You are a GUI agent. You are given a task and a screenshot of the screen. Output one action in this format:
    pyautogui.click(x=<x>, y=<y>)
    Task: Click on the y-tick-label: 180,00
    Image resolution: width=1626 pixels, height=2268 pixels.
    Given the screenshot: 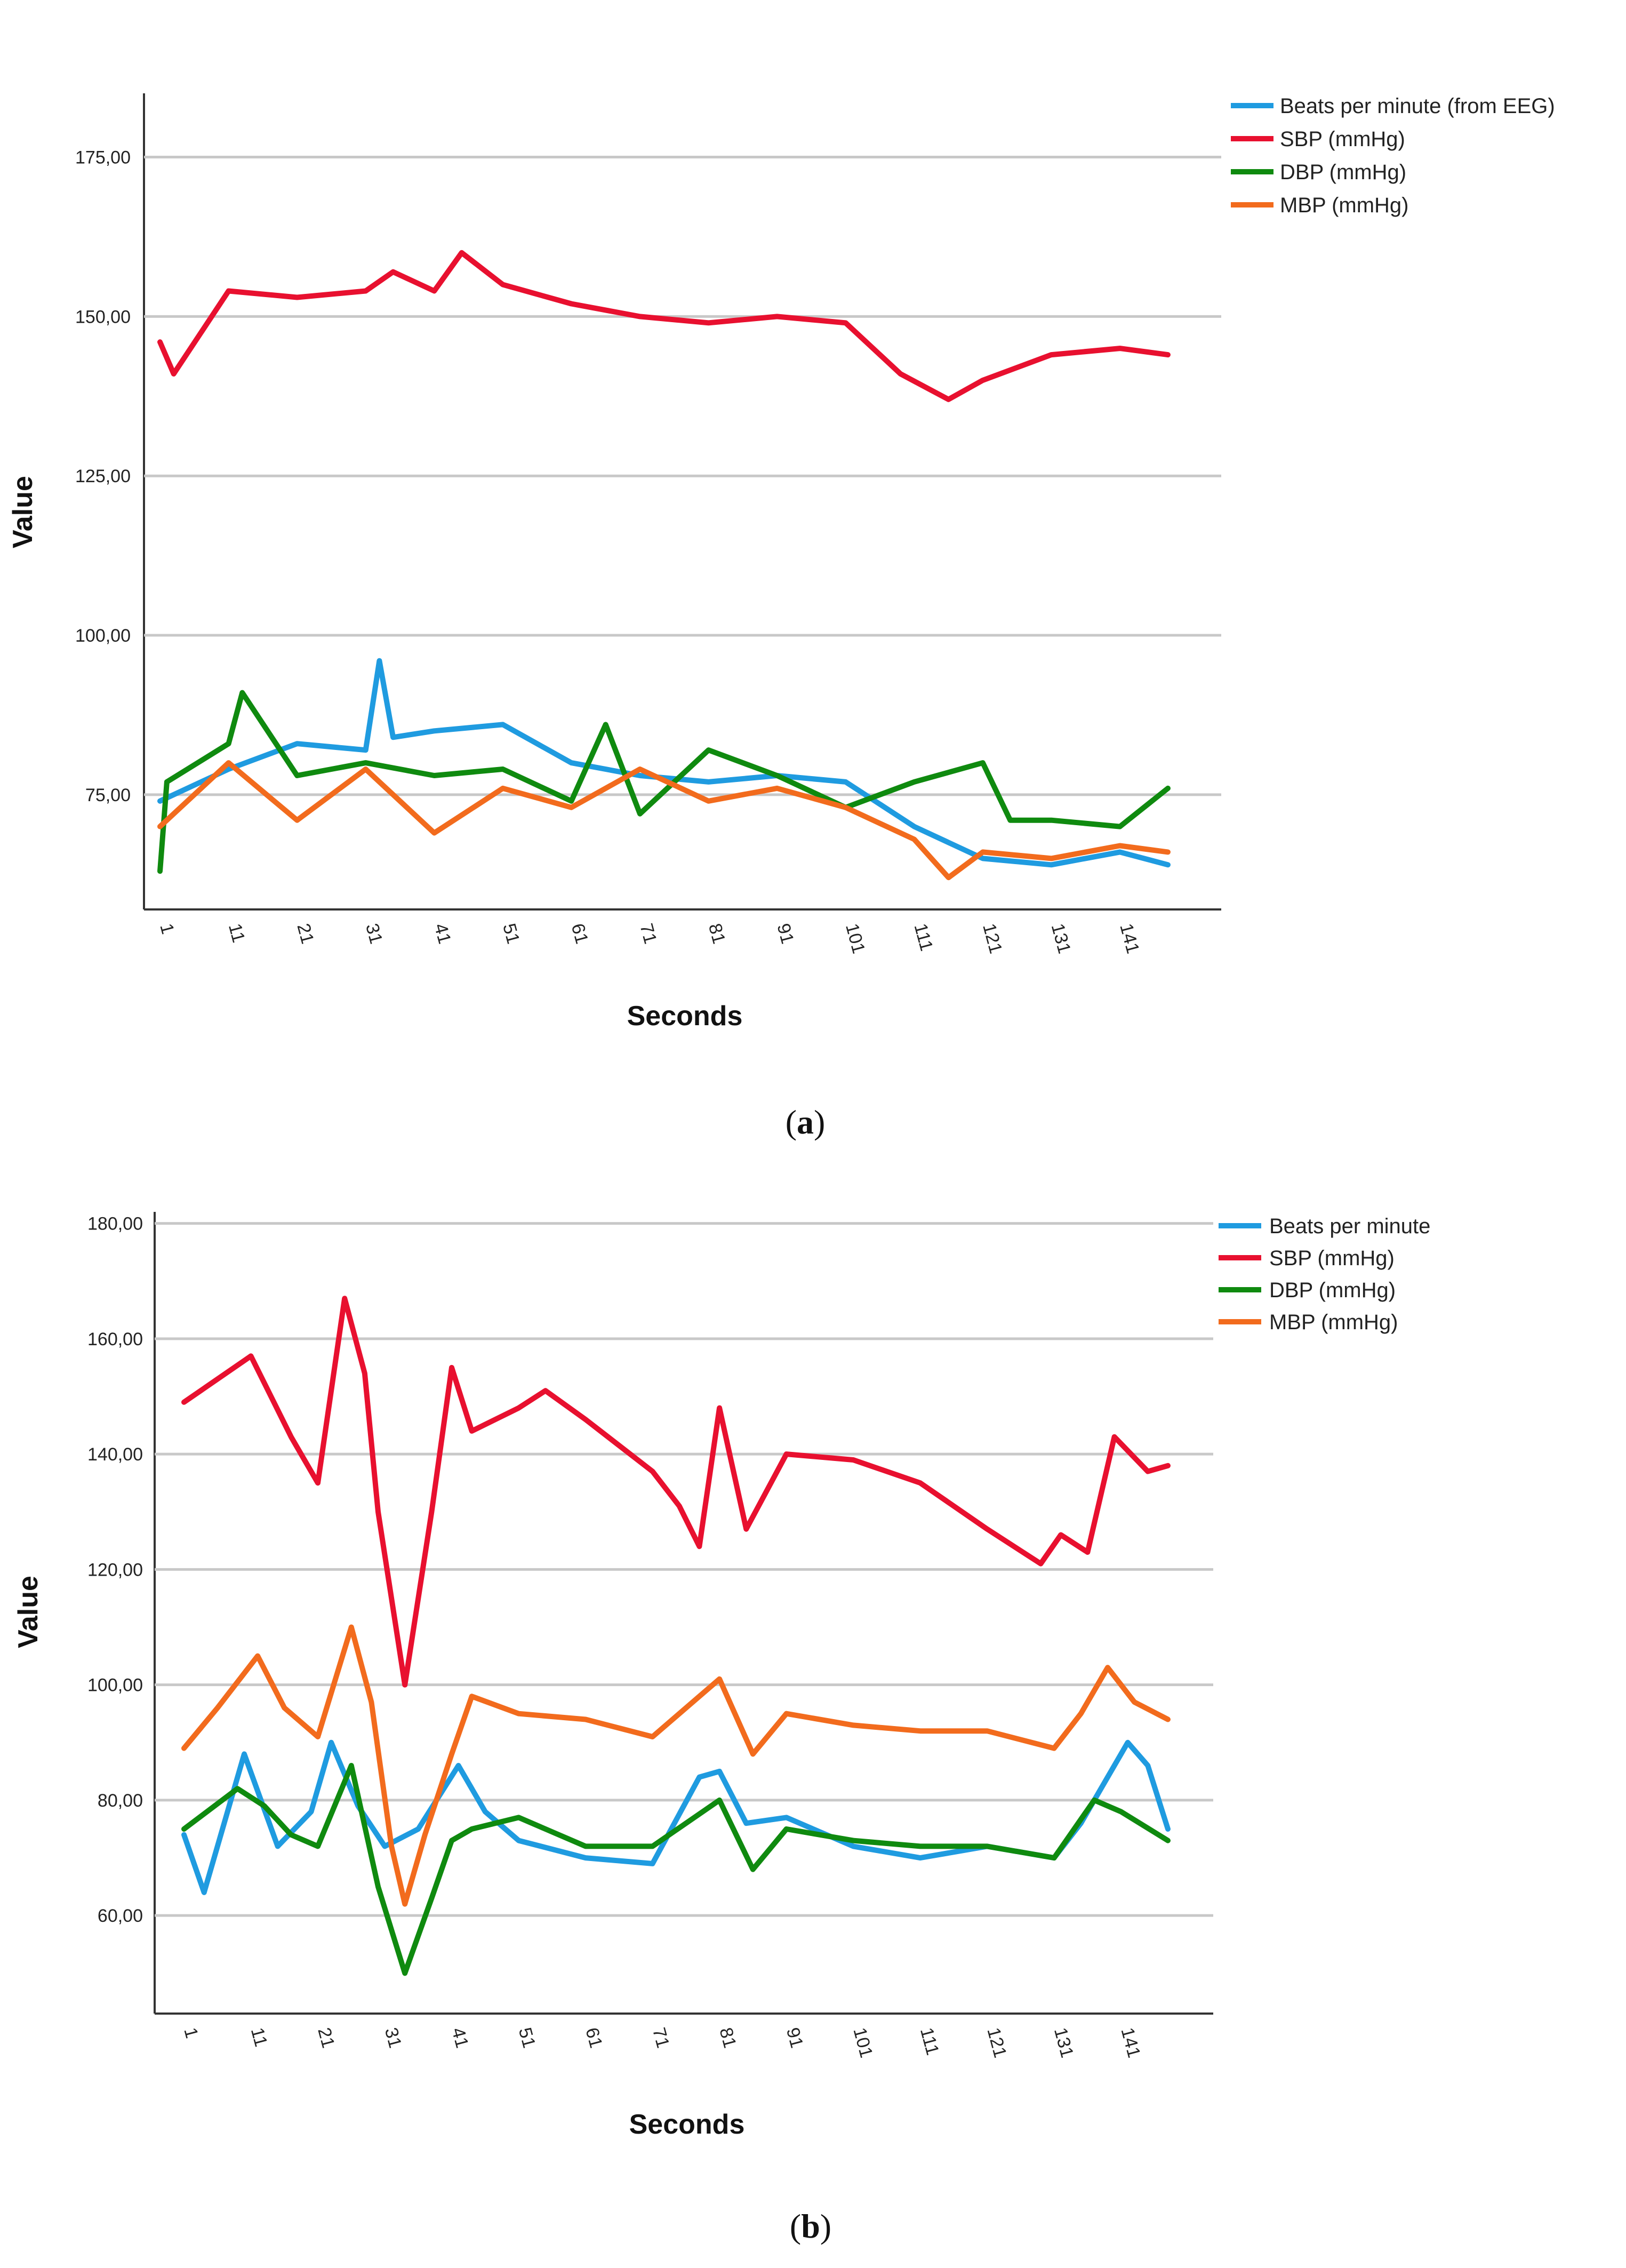 What is the action you would take?
    pyautogui.click(x=115, y=1224)
    